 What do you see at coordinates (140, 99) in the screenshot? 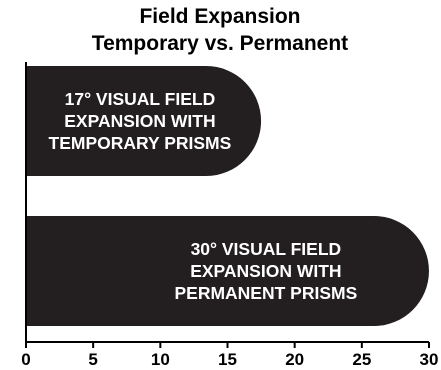
I see `bar-1-label-line: 17° VISUAL FIELD` at bounding box center [140, 99].